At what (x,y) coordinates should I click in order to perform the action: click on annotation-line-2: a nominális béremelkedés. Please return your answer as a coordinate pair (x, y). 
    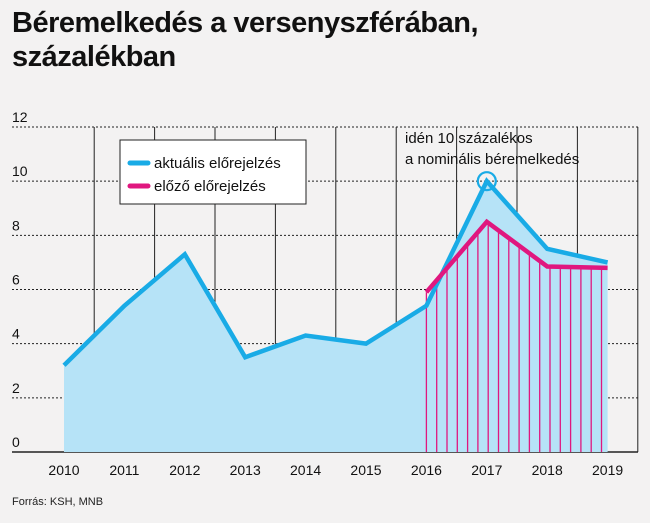
    Looking at the image, I should click on (492, 159).